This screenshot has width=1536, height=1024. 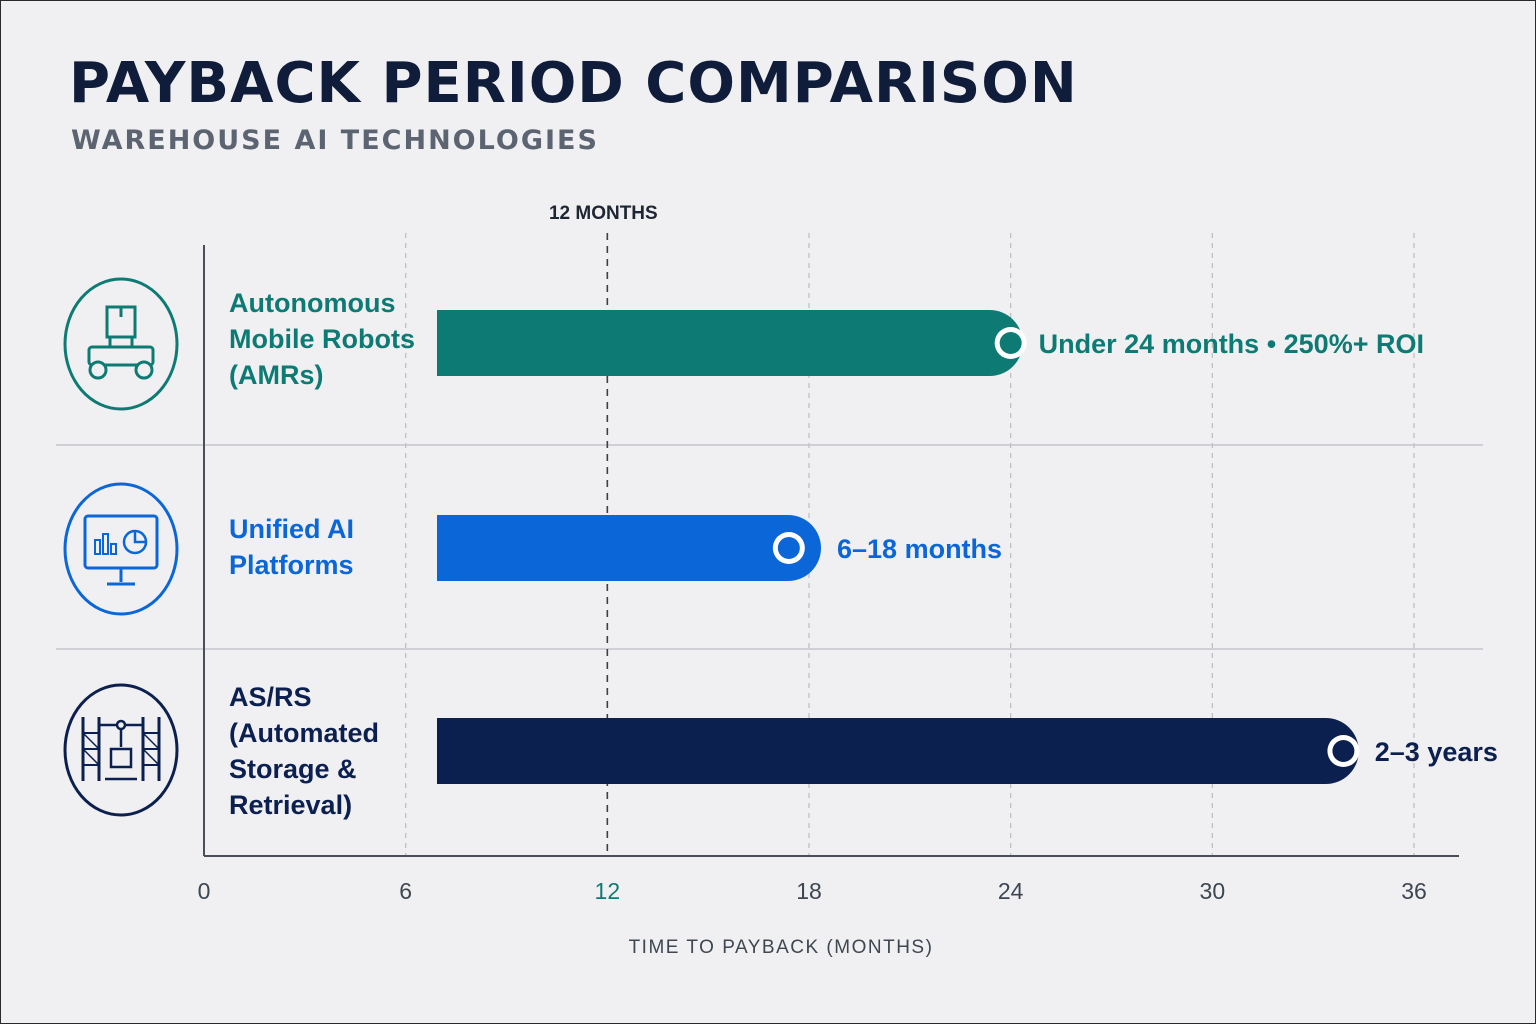 What do you see at coordinates (1231, 344) in the screenshot?
I see `data-label: Under 24 months • 250%+ ROI` at bounding box center [1231, 344].